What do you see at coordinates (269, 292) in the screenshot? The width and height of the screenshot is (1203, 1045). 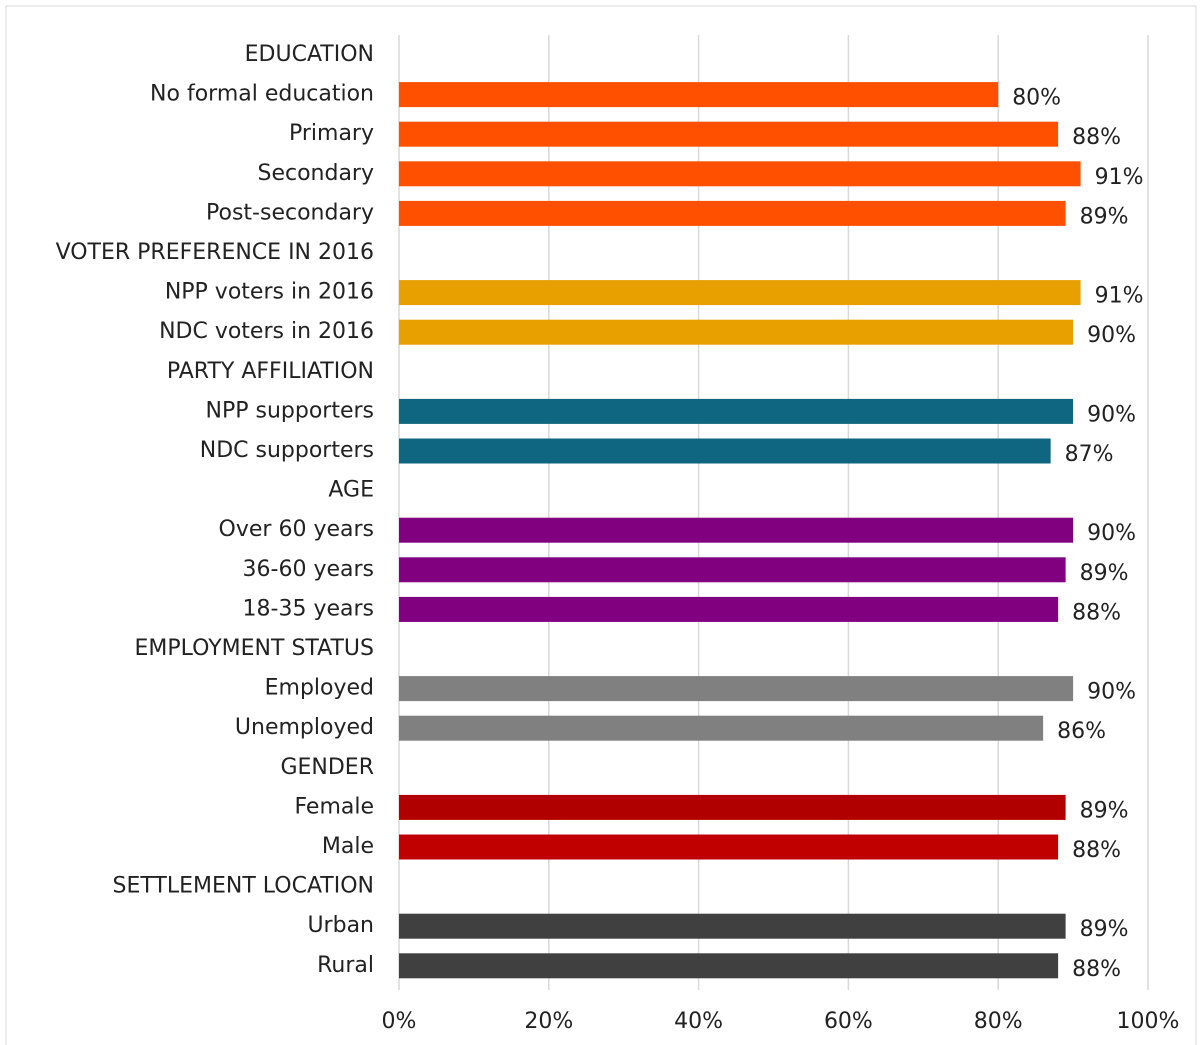 I see `y-tick-label: NPP voters in 2016` at bounding box center [269, 292].